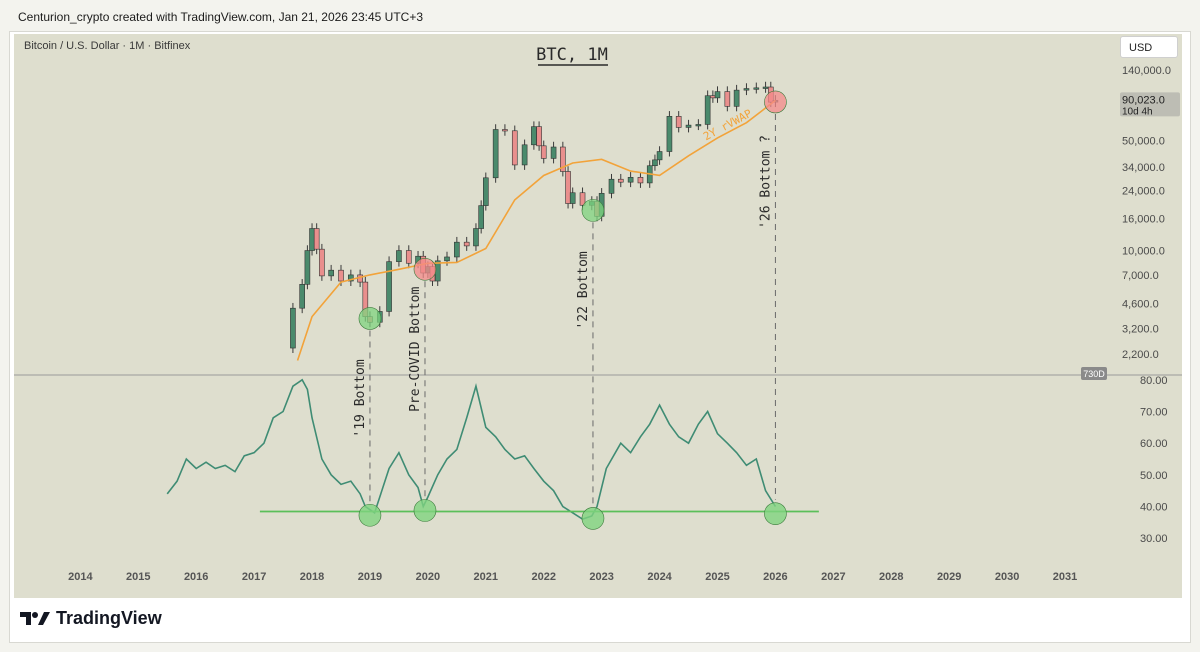 This screenshot has width=1200, height=652. Describe the element at coordinates (1140, 276) in the screenshot. I see `price-tick-label: 7,000.0` at that location.